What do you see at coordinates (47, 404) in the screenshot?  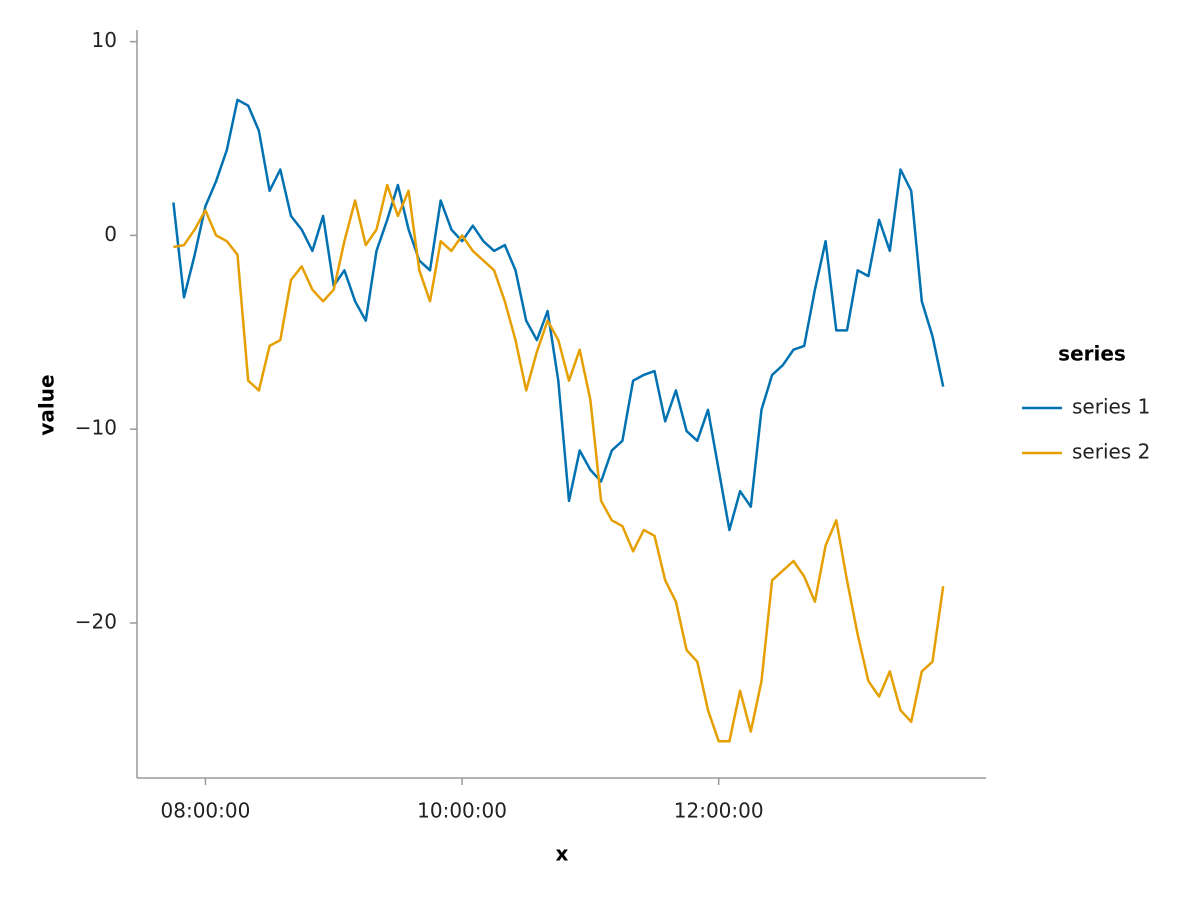 I see `y-axis-label: value` at bounding box center [47, 404].